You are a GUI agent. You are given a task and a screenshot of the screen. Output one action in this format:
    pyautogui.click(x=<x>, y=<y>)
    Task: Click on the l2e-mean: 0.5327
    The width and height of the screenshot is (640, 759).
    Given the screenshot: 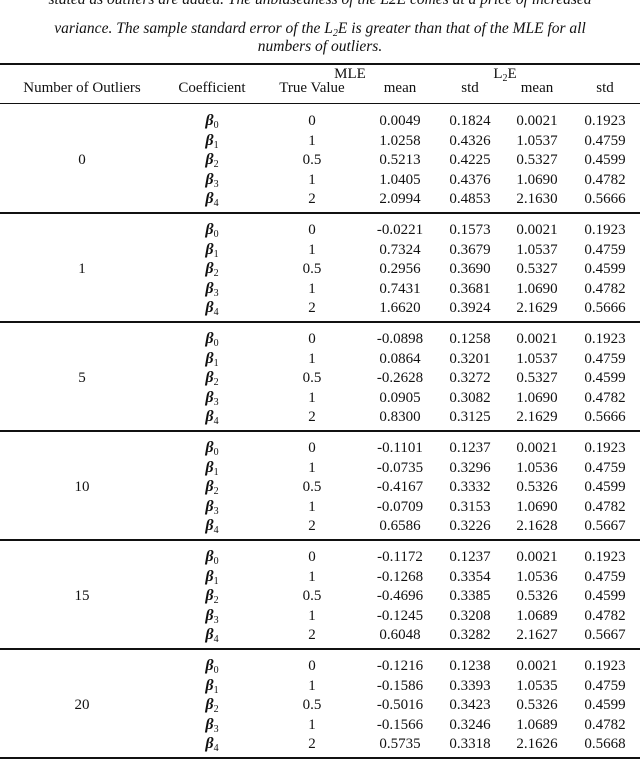 What is the action you would take?
    pyautogui.click(x=537, y=160)
    